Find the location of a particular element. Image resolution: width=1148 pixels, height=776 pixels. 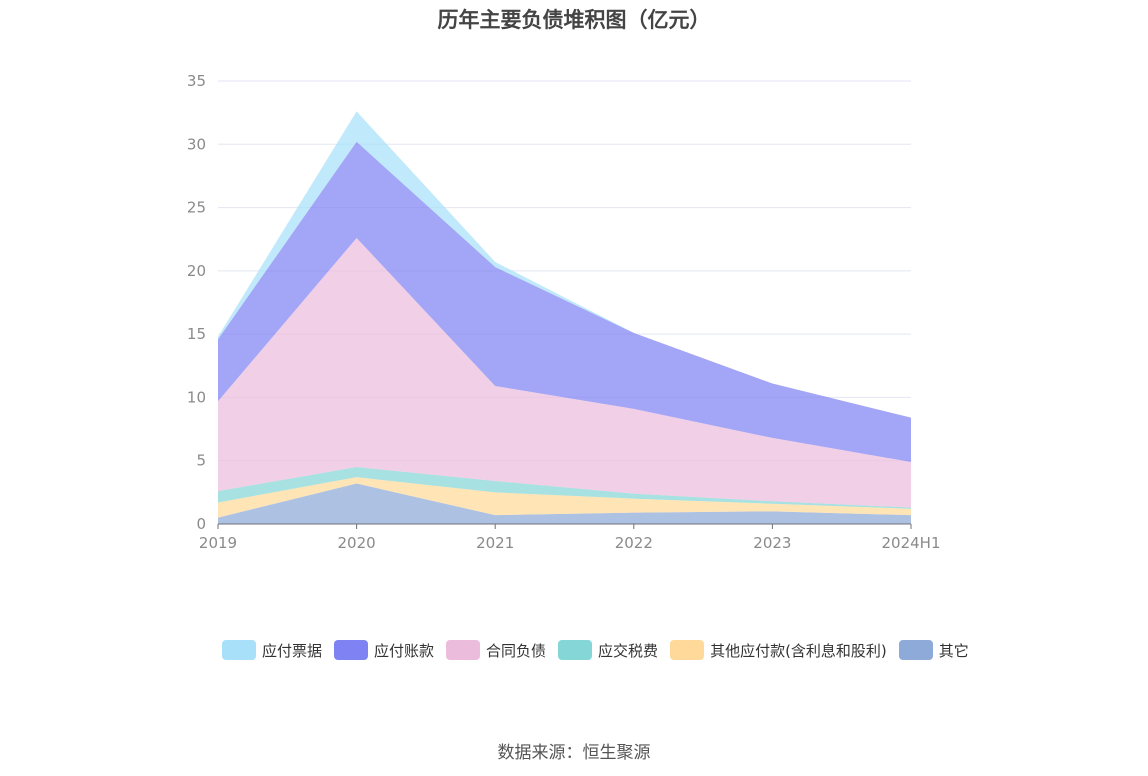

x-tick-label: 2024H1 is located at coordinates (911, 543).